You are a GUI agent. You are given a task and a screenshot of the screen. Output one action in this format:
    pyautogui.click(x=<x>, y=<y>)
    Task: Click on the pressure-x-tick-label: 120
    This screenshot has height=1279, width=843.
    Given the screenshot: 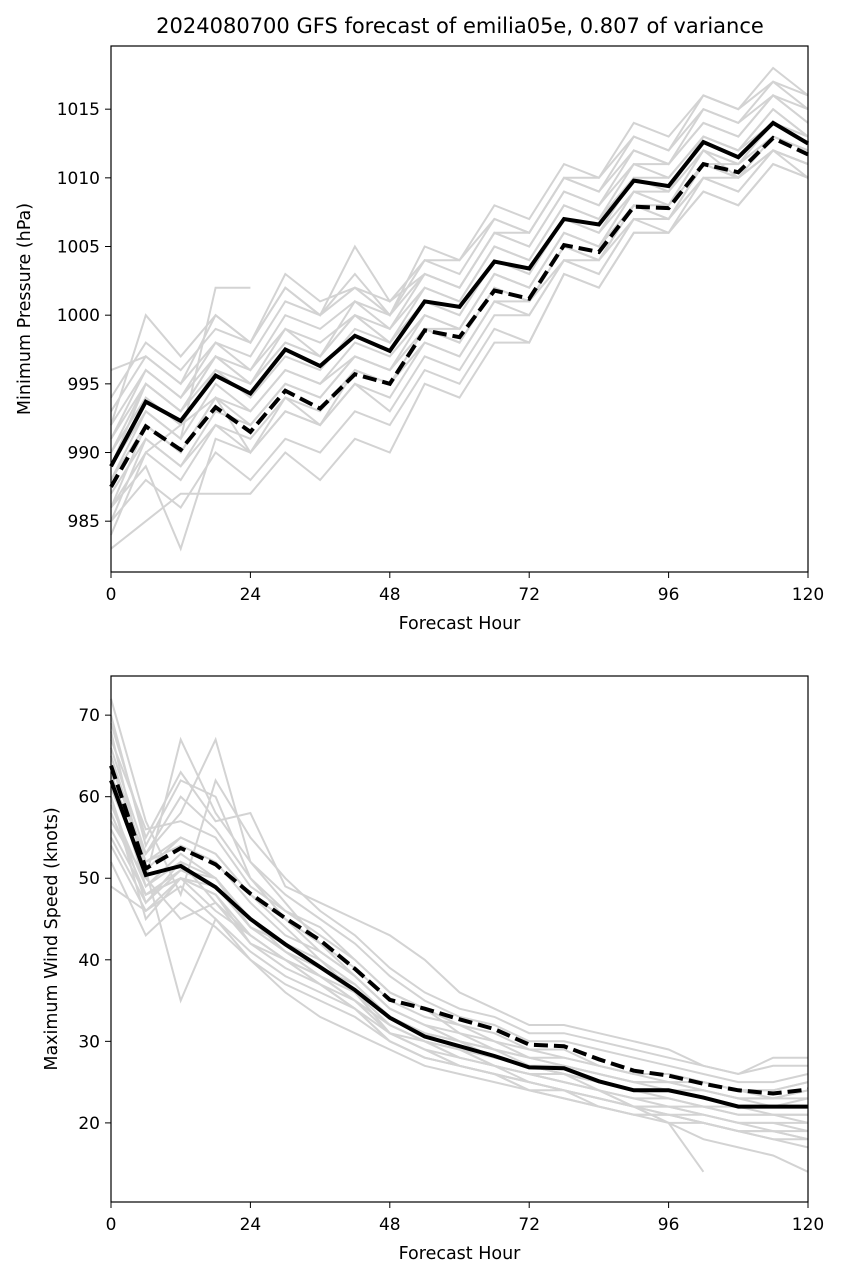 What is the action you would take?
    pyautogui.click(x=808, y=595)
    